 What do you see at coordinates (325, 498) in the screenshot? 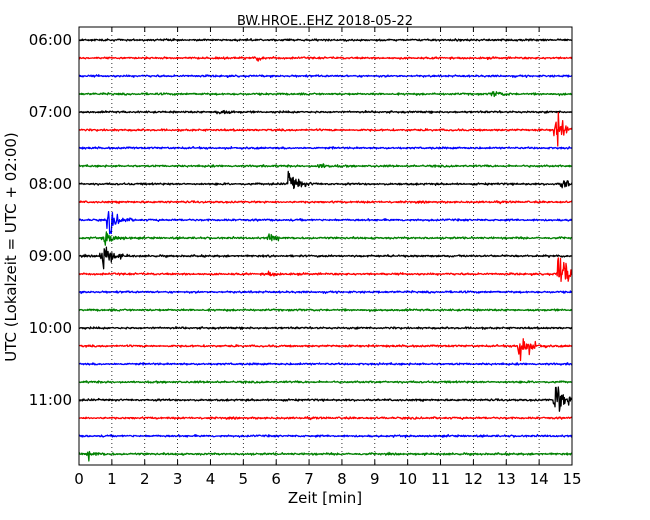
I see `x-axis-label: Zeit [min]` at bounding box center [325, 498].